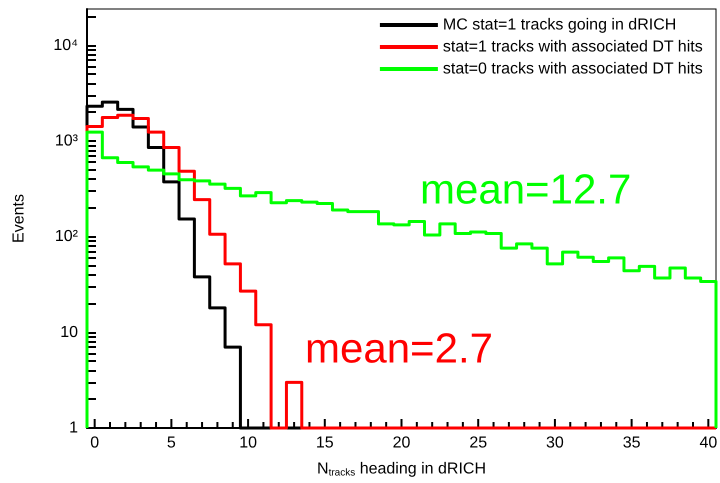 This screenshot has width=720, height=483. I want to click on legend-label: stat=0 tracks with associated DT hits, so click(572, 69).